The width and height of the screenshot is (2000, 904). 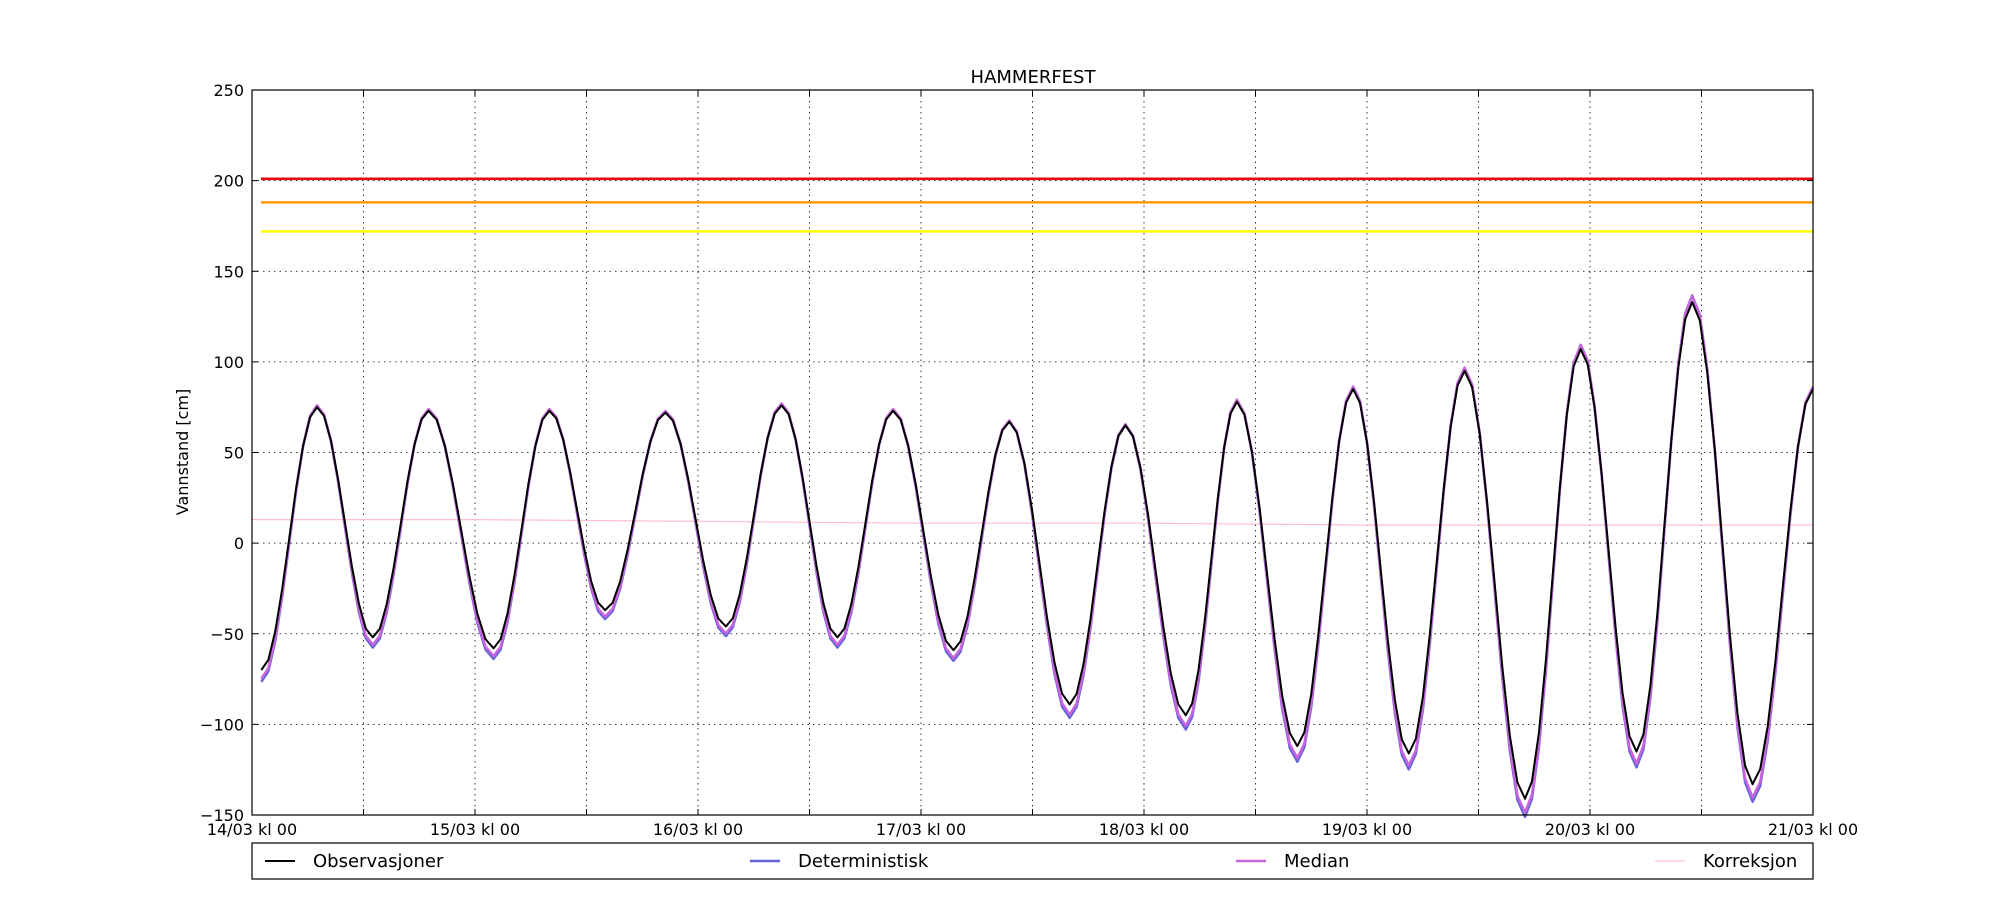 What do you see at coordinates (921, 829) in the screenshot?
I see `x-tick-label: 17/03 kl 00` at bounding box center [921, 829].